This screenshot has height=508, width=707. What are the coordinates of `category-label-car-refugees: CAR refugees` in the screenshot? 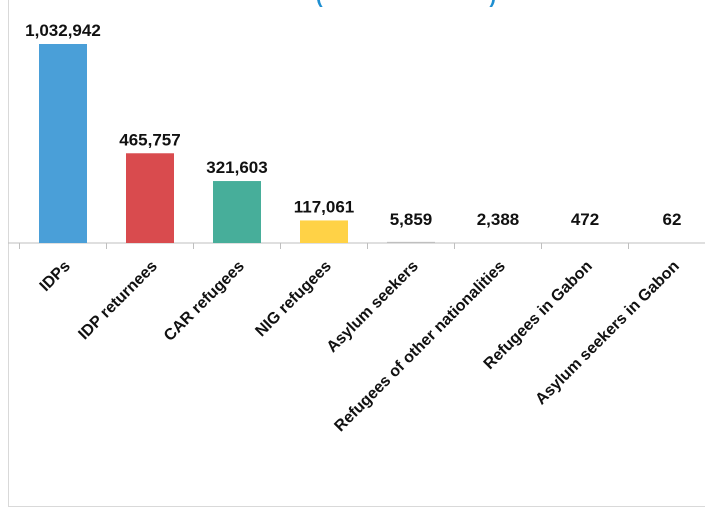 It's located at (204, 301).